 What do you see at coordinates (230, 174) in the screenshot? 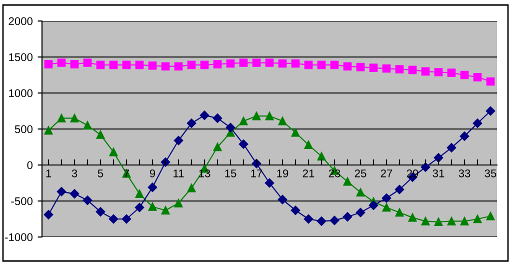
I see `x-tick-label: 15` at bounding box center [230, 174].